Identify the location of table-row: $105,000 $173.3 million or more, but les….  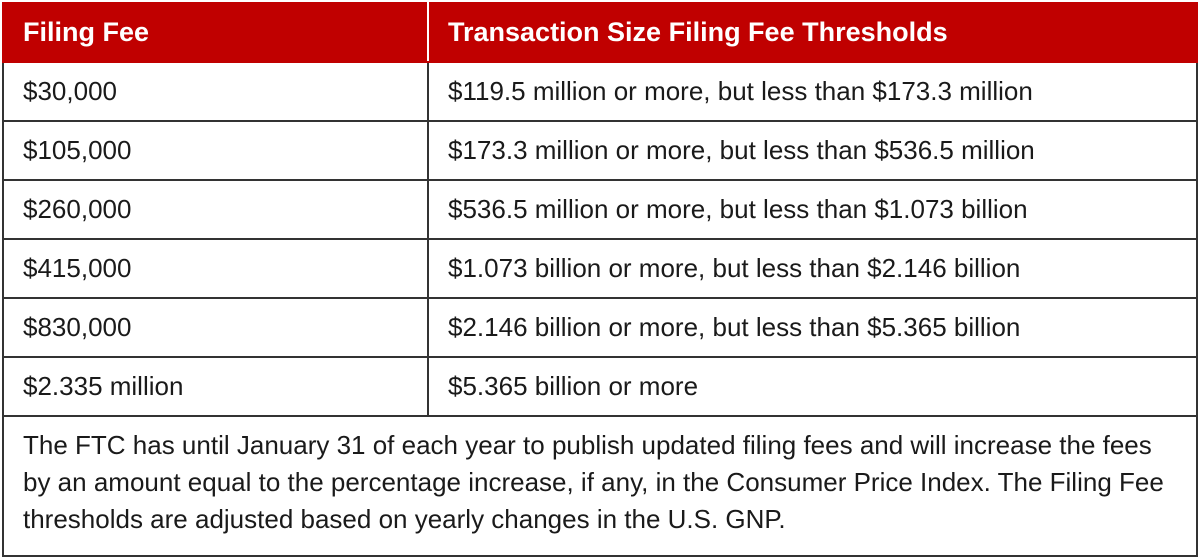
(600, 150).